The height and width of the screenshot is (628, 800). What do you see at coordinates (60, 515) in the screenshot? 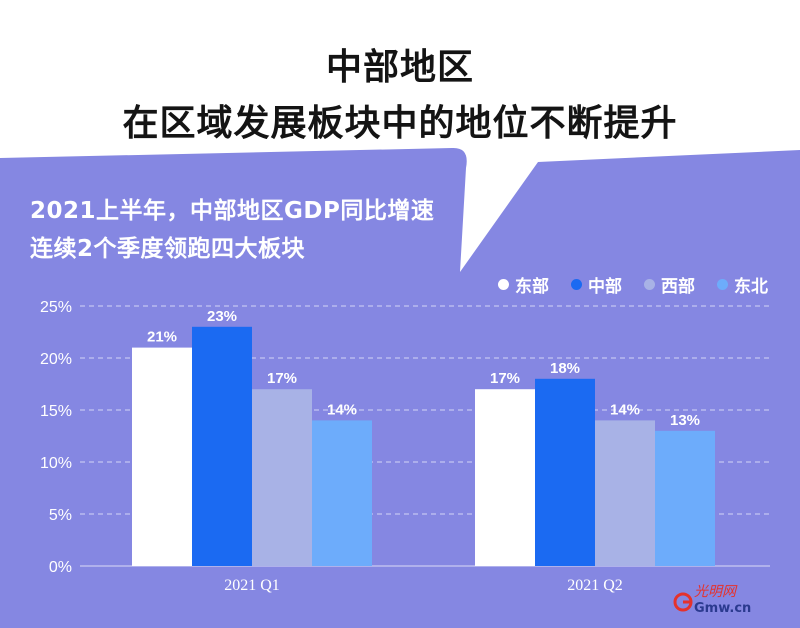
I see `y-tick-label: 5%` at bounding box center [60, 515].